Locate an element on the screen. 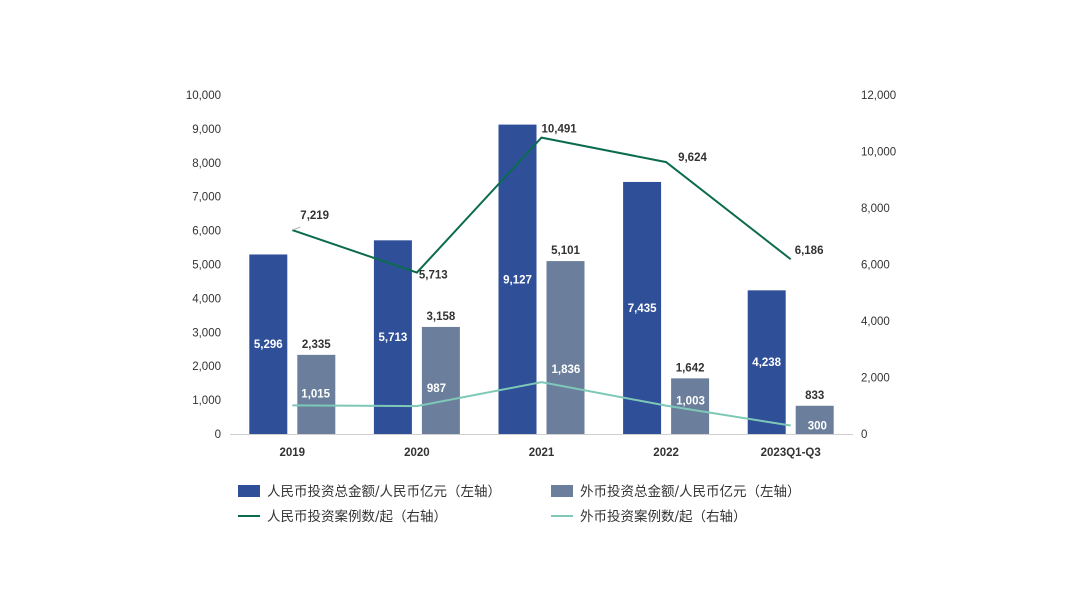  data-label-rmb-amount: 5,713 is located at coordinates (393, 338).